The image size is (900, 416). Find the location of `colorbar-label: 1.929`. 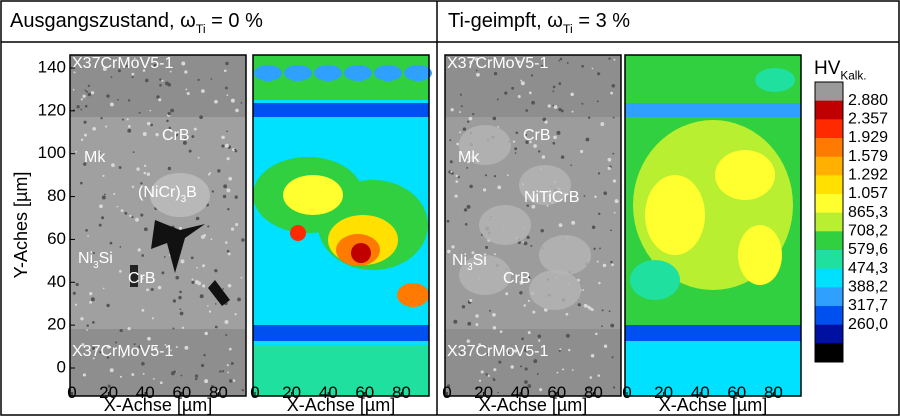

colorbar-label: 1.929 is located at coordinates (868, 137).